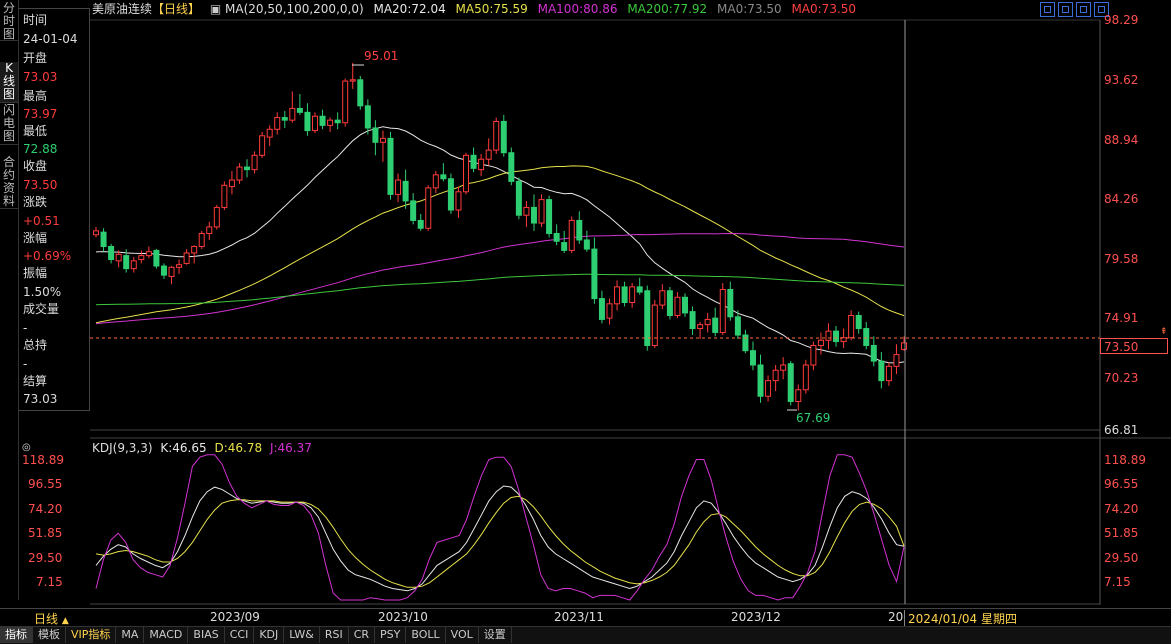 The width and height of the screenshot is (1171, 644). Describe the element at coordinates (1101, 9) in the screenshot. I see `fullscreen-icon` at that location.